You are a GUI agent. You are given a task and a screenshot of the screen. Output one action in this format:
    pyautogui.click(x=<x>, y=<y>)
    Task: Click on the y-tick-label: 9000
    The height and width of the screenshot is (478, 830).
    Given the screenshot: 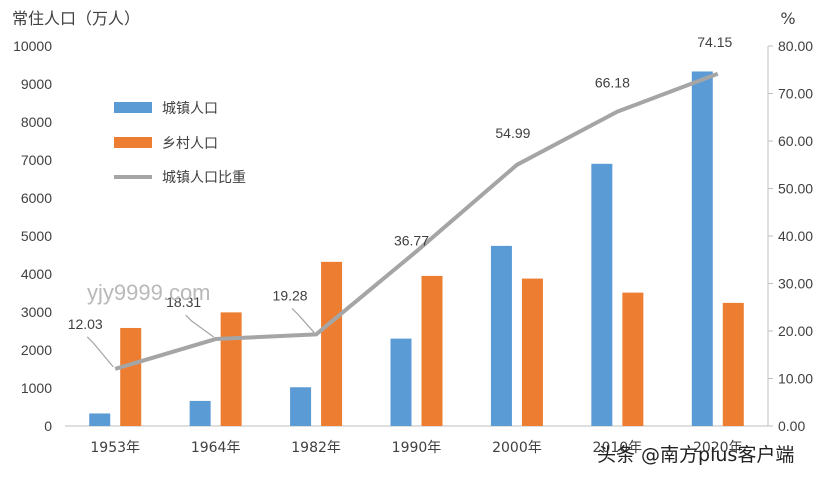 What is the action you would take?
    pyautogui.click(x=36, y=84)
    